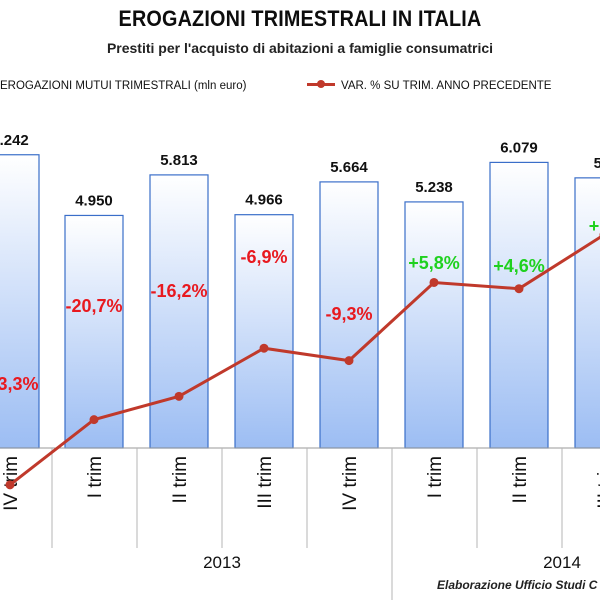 Image resolution: width=600 pixels, height=600 pixels. What do you see at coordinates (519, 147) in the screenshot?
I see `bar-value-label-6: 6.079` at bounding box center [519, 147].